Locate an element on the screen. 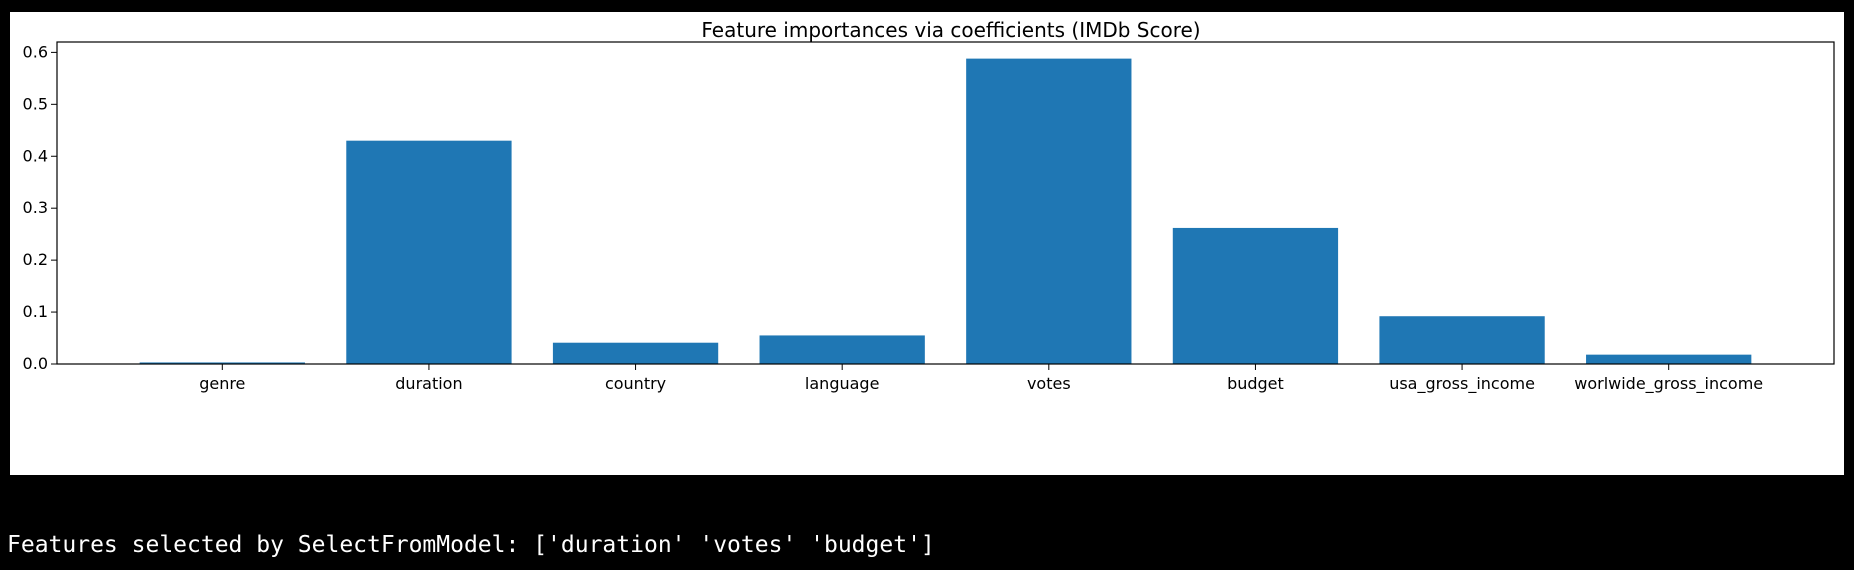 The height and width of the screenshot is (570, 1854). bar-votes is located at coordinates (1049, 211).